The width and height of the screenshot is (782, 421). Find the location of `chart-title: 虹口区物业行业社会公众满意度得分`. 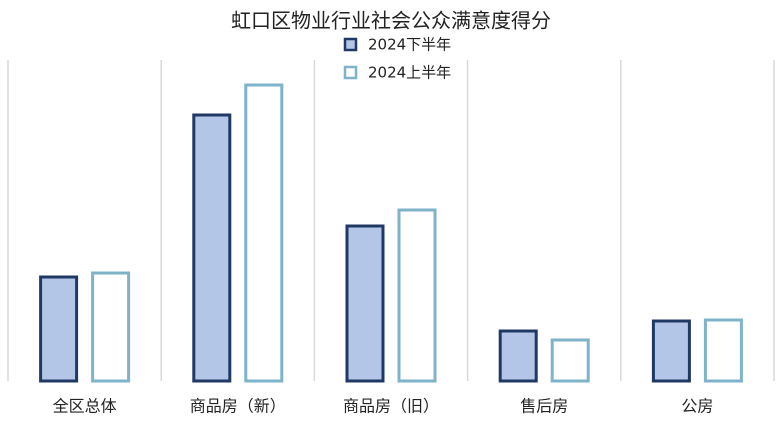

chart-title: 虹口区物业行业社会公众满意度得分 is located at coordinates (391, 21).